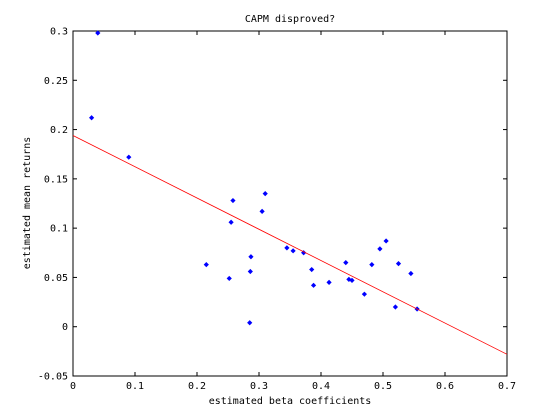 This screenshot has height=420, width=560. I want to click on x-tick-label: 0.6, so click(445, 386).